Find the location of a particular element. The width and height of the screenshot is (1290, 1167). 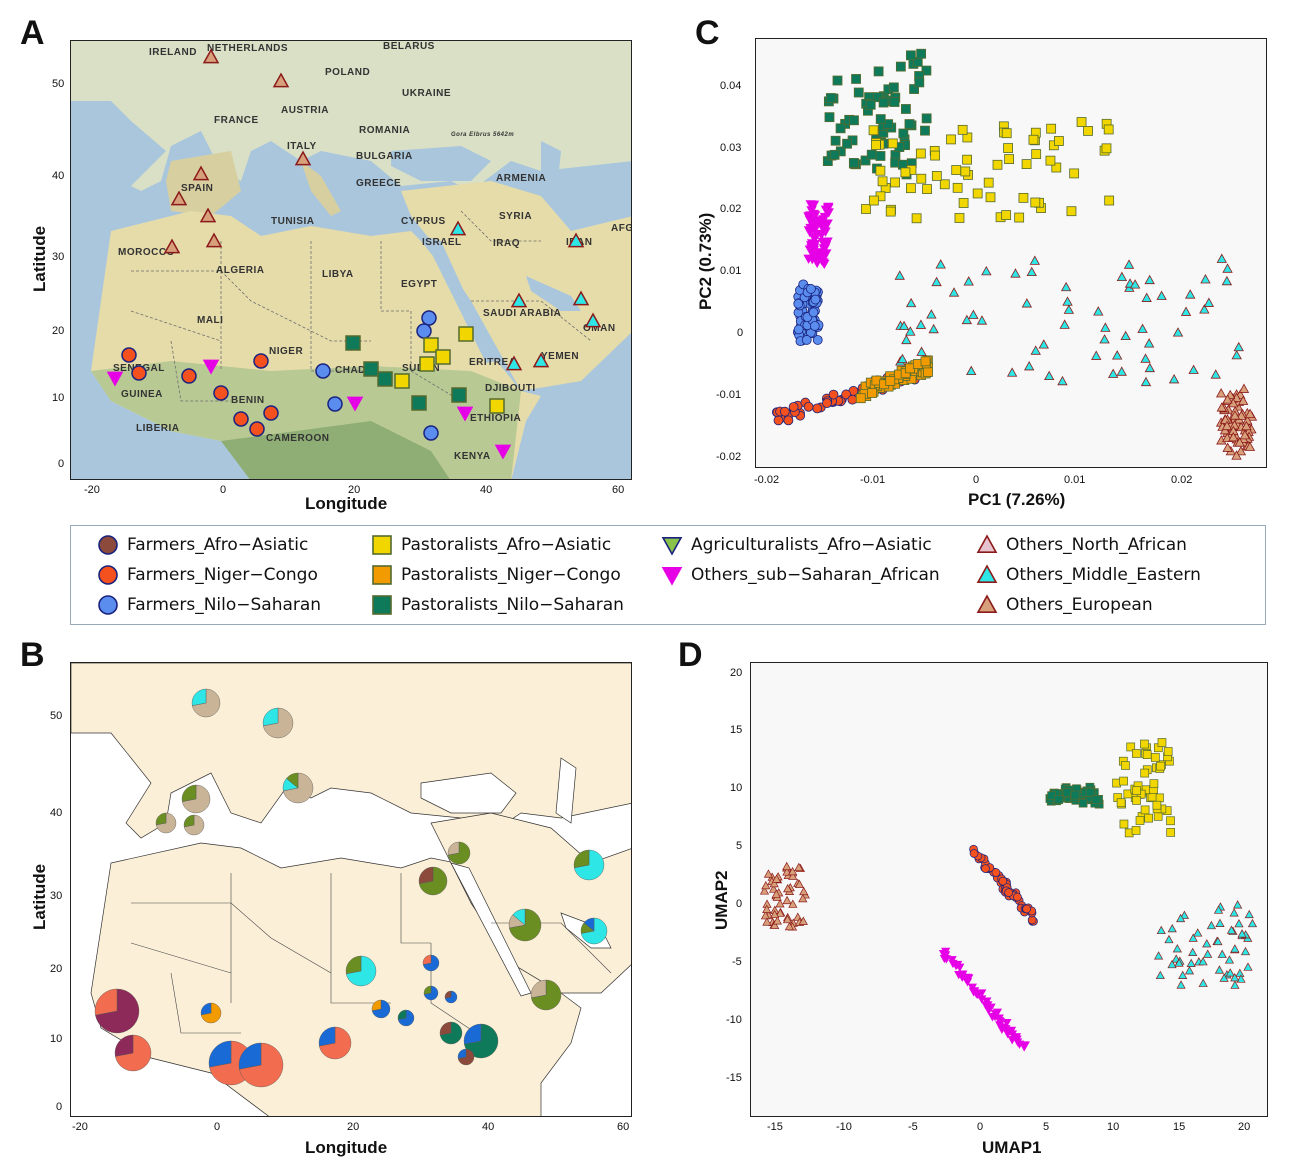

c-ytick-1: 0.03 is located at coordinates (731, 148).